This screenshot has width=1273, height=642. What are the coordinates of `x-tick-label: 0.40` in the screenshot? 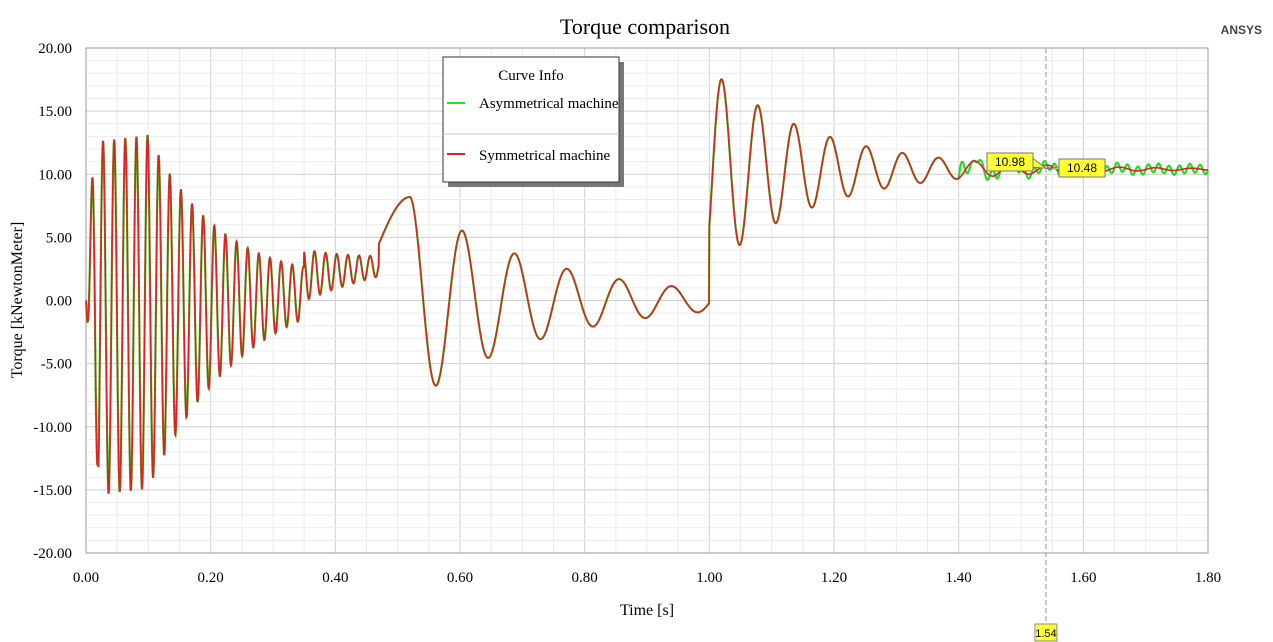 It's located at (335, 578).